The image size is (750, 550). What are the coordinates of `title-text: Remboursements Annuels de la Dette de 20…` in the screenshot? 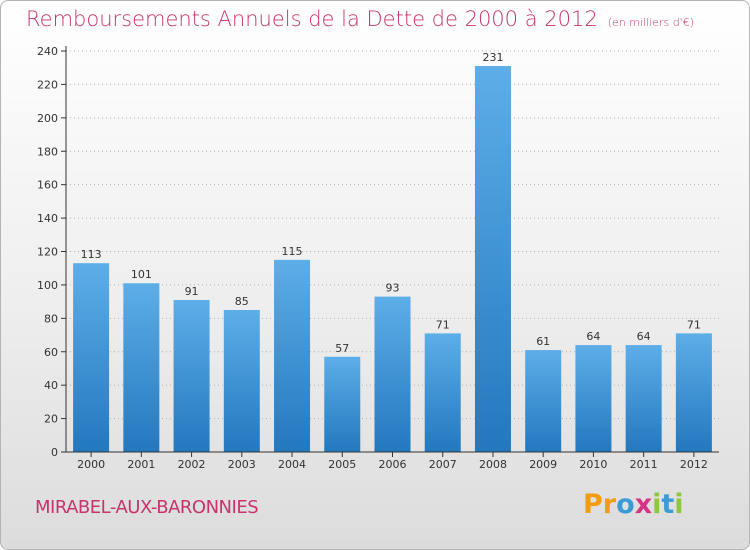 It's located at (312, 19).